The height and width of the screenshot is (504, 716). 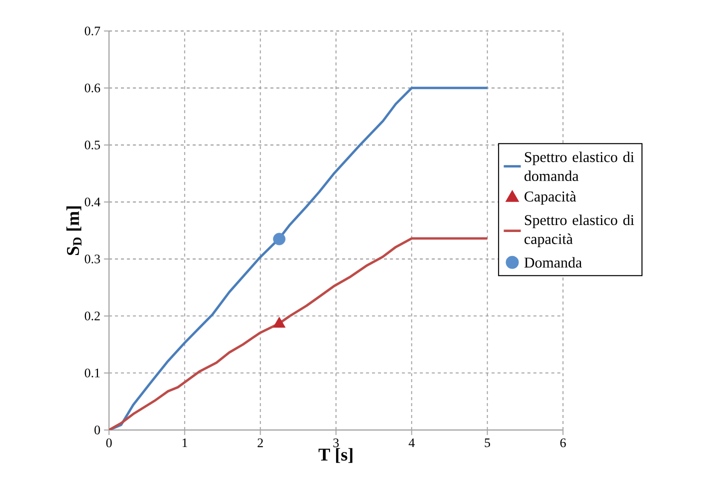 I want to click on legend-label: Domanda, so click(x=553, y=262).